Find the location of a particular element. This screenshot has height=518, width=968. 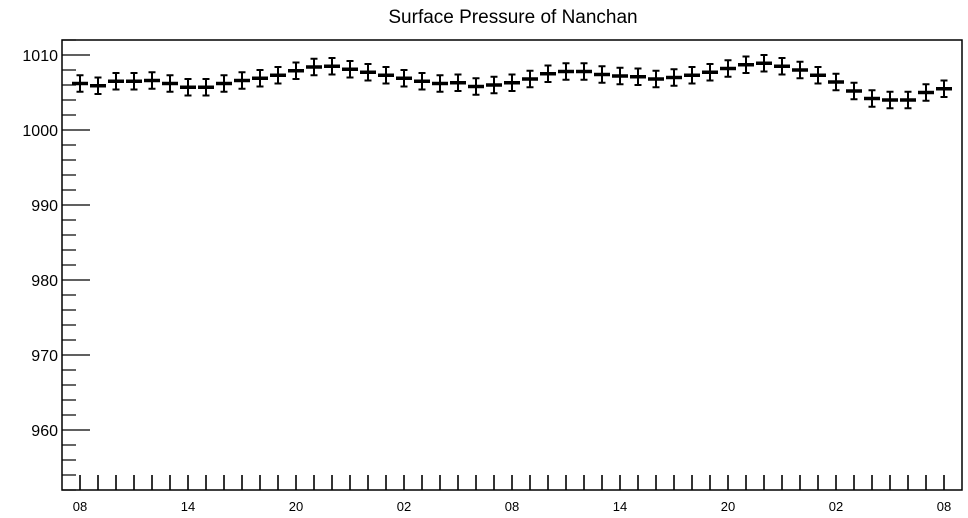

data-series is located at coordinates (512, 82).